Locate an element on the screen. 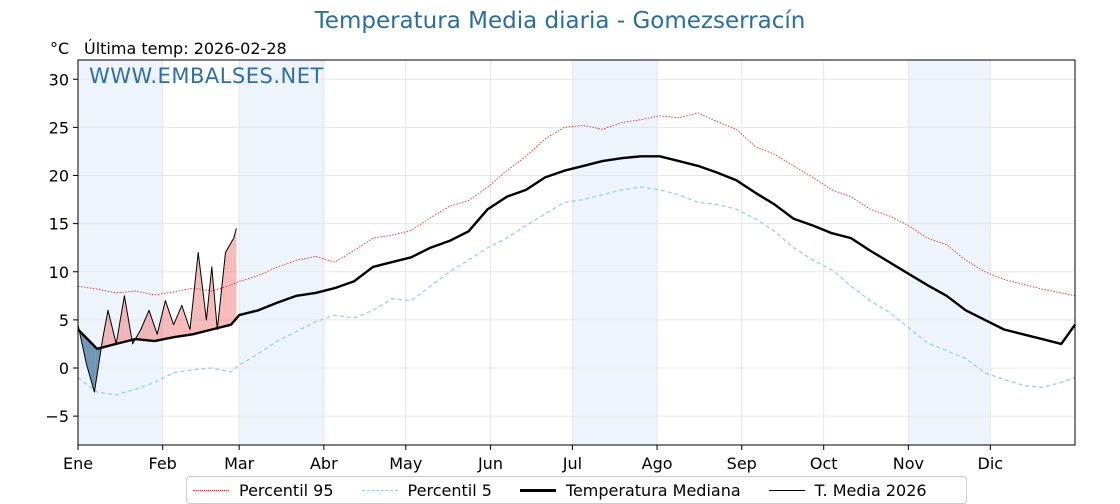  x-tick-label: Oct is located at coordinates (824, 463).